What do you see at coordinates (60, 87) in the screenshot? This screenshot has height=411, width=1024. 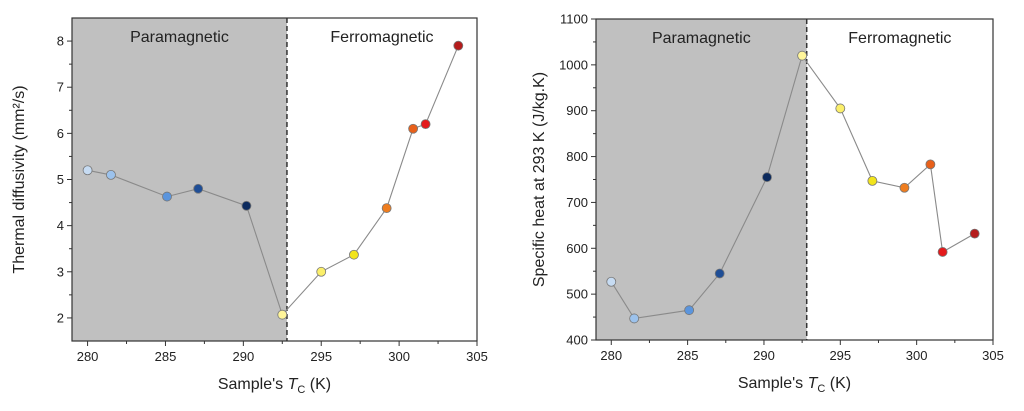 I see `y-tick-label: 7` at bounding box center [60, 87].